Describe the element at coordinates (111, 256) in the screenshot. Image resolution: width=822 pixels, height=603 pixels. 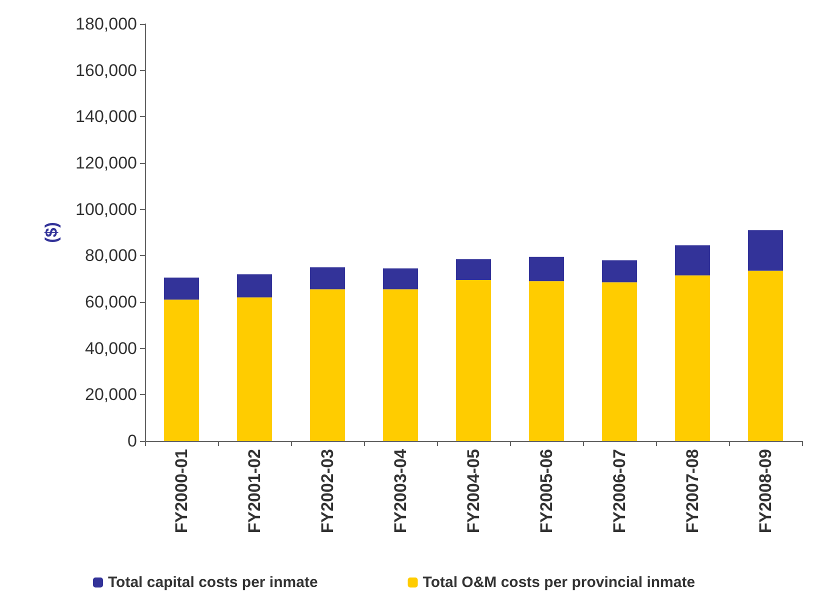
I see `y-tick-label: 80,000` at that location.